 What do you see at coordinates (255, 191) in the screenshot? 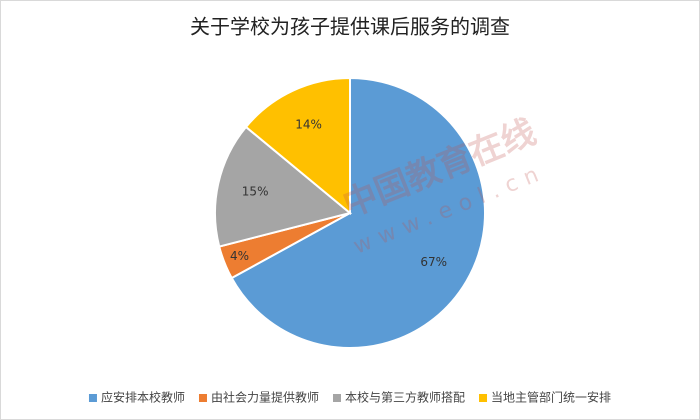
I see `data-label: 15%` at bounding box center [255, 191].